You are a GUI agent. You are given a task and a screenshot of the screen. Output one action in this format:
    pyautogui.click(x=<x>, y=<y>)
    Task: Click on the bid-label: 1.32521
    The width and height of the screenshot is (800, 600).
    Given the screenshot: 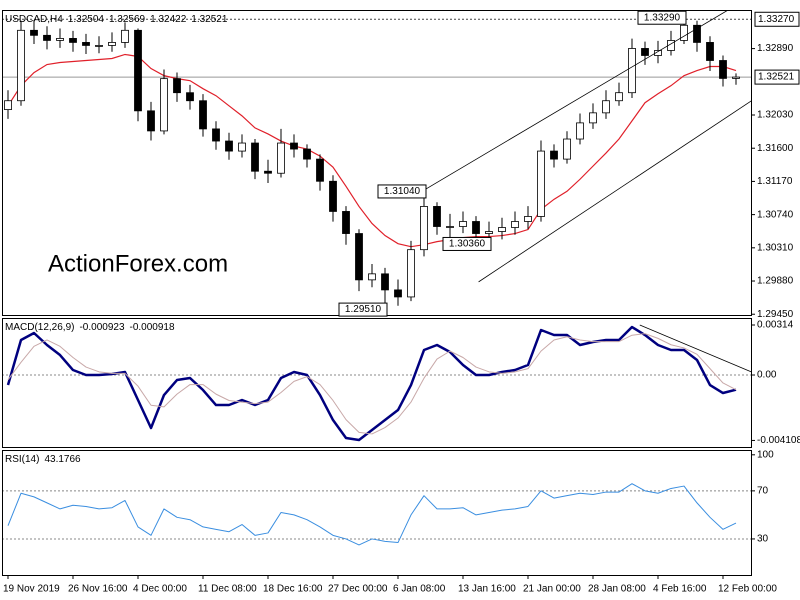 What is the action you would take?
    pyautogui.click(x=776, y=77)
    